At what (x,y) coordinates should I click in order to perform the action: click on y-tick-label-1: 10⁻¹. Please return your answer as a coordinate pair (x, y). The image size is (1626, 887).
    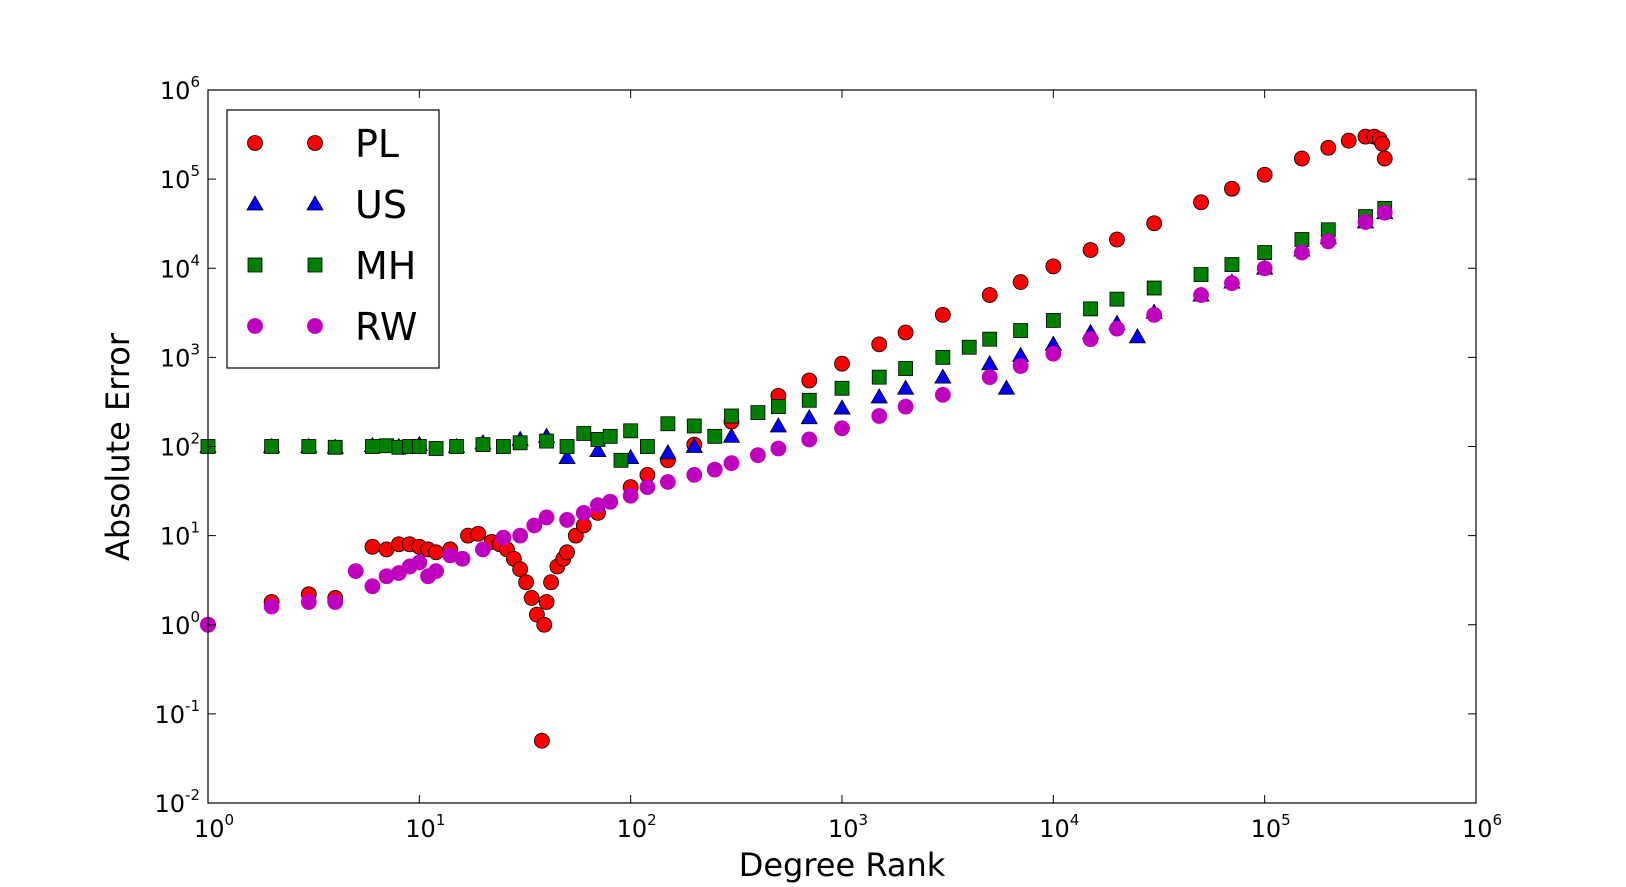
    Looking at the image, I should click on (177, 713).